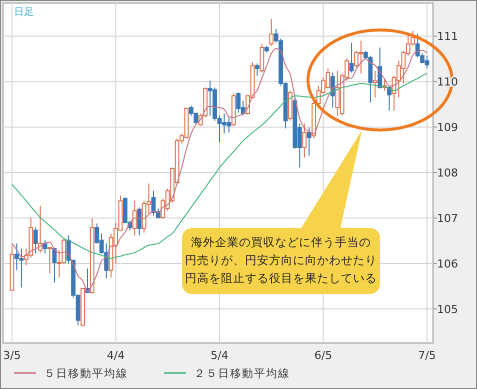 The width and height of the screenshot is (477, 389). Describe the element at coordinates (219, 355) in the screenshot. I see `x-tick-label: 5/4` at that location.